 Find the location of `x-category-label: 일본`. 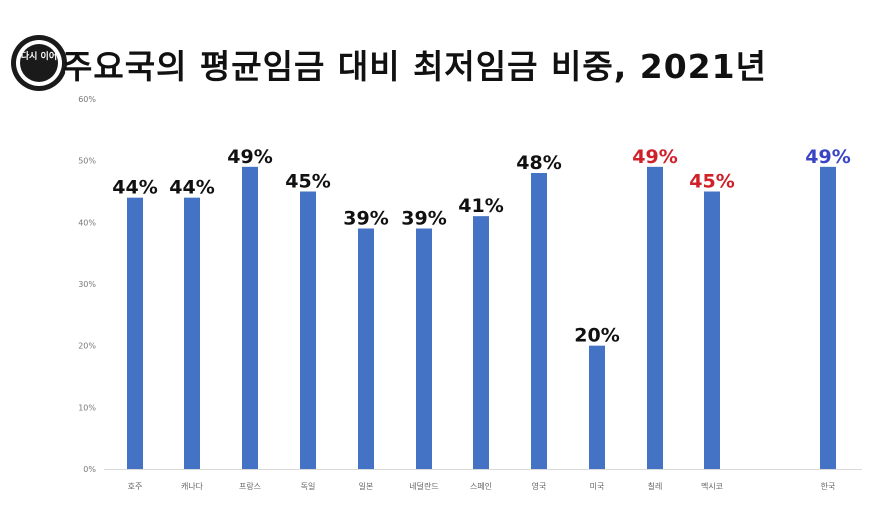

x-category-label: 일본 is located at coordinates (366, 486).